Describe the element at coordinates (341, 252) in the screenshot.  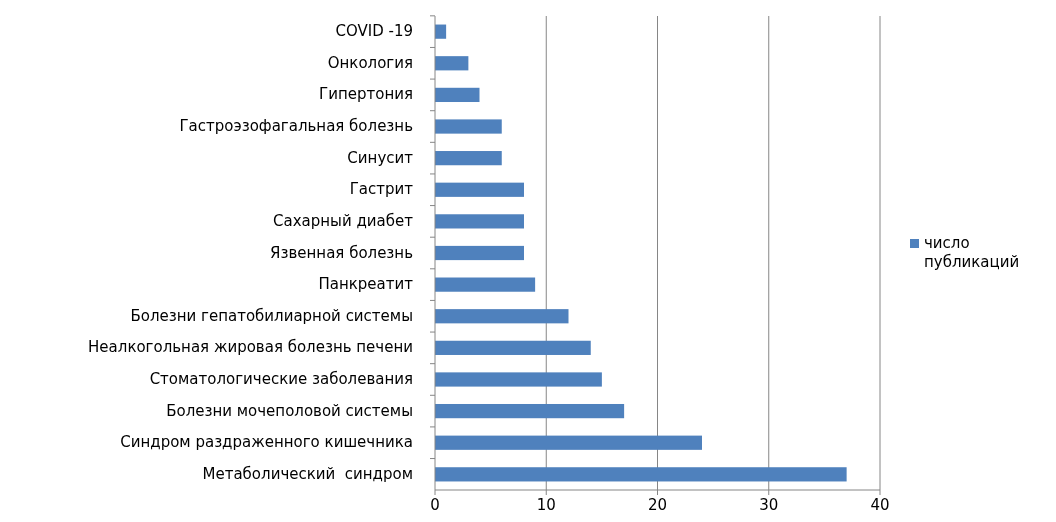
I see `y-tick-label: Язвенная болезнь` at that location.